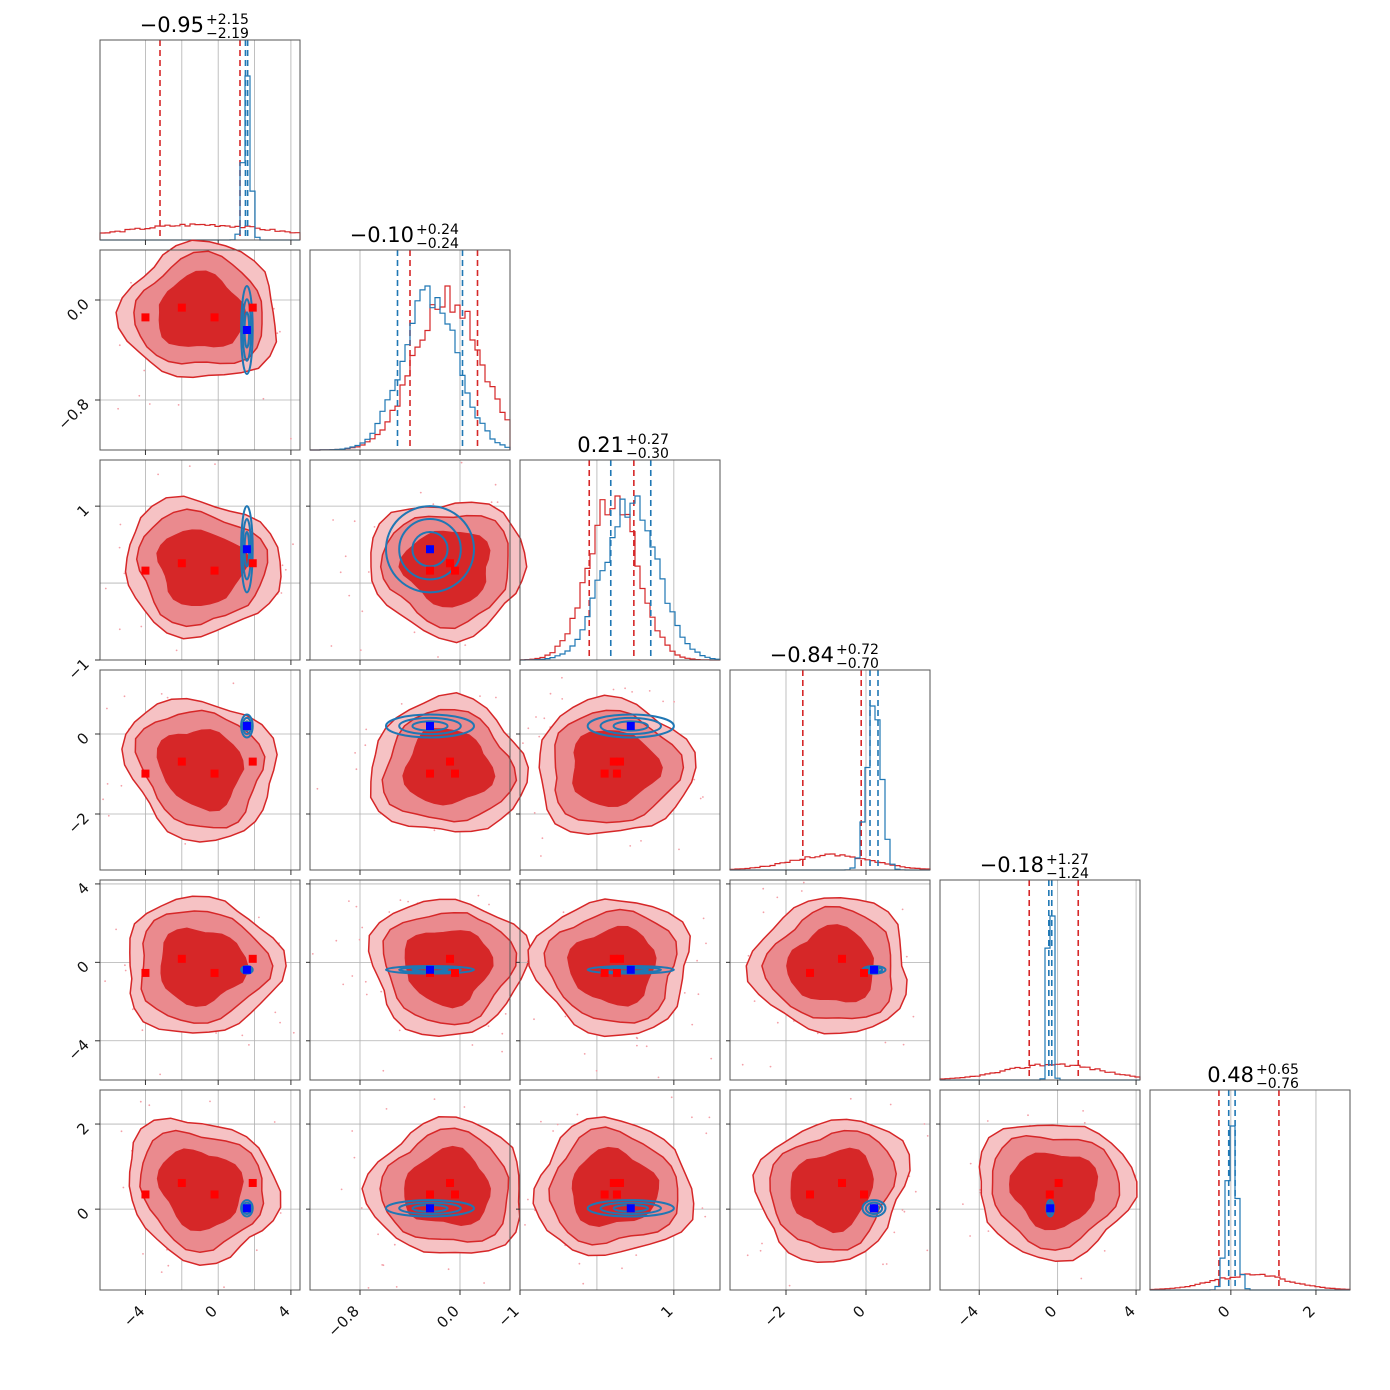 This screenshot has height=1390, width=1390. I want to click on panel-0-0: −0.95 +2.15−2.19, so click(200, 128).